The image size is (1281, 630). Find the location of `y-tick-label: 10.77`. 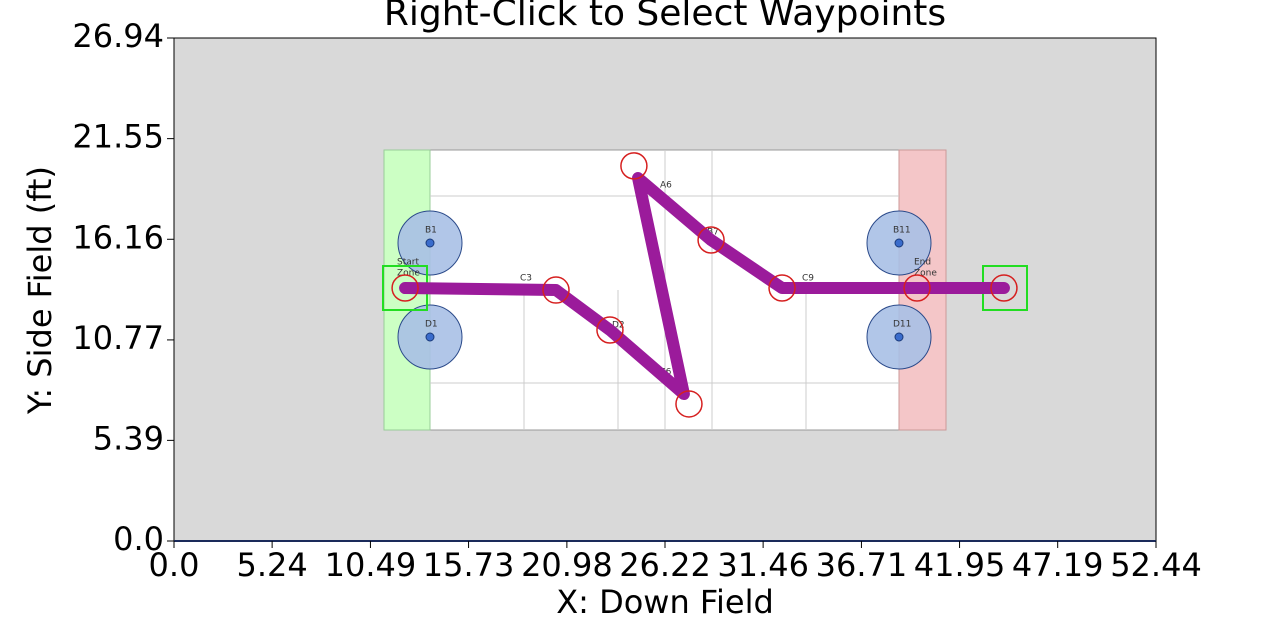

y-tick-label: 10.77 is located at coordinates (118, 338).